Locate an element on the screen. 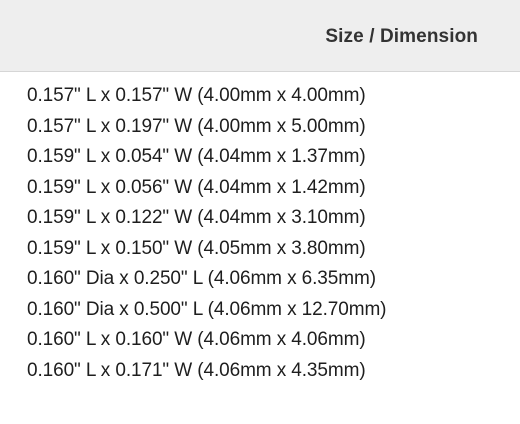 The height and width of the screenshot is (424, 520). filter-option: 0.159" L x 0.054" W (4.04mm x 1.37mm) is located at coordinates (196, 156).